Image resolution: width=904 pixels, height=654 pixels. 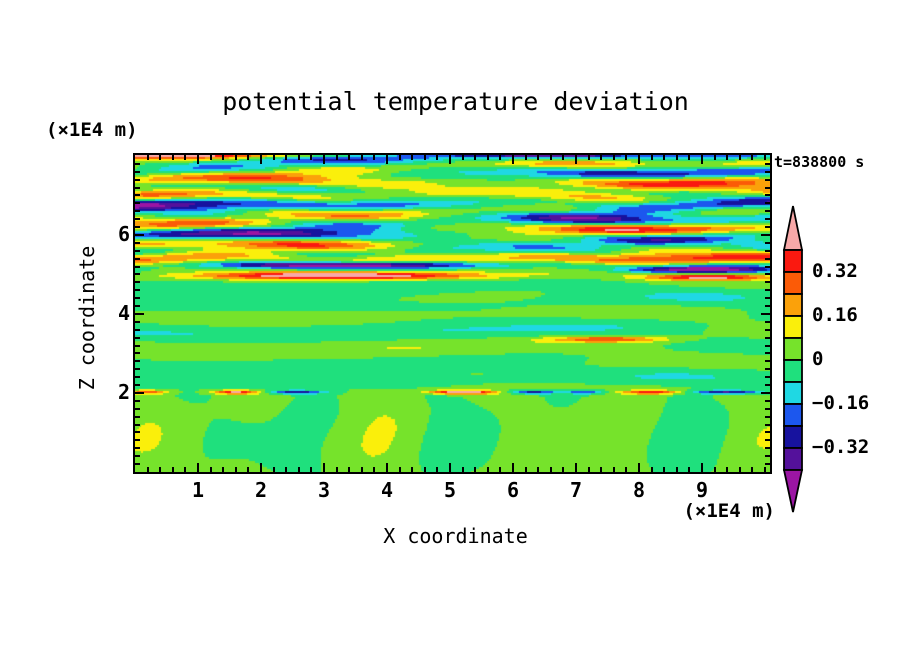 I want to click on y-axis-unit-label: (×1E4 m), so click(x=92, y=130).